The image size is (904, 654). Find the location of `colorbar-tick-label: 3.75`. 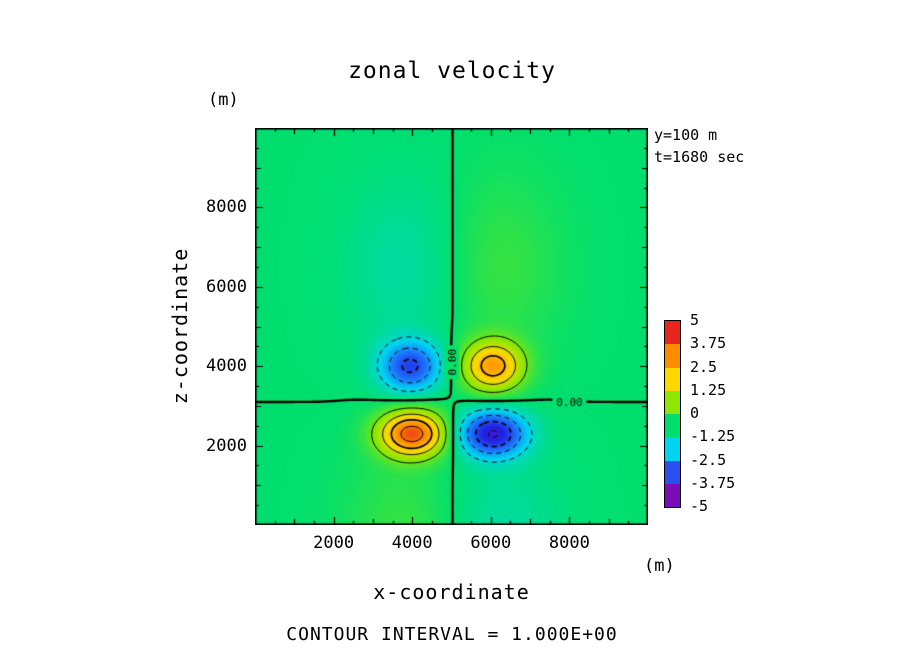

colorbar-tick-label: 3.75 is located at coordinates (708, 343).